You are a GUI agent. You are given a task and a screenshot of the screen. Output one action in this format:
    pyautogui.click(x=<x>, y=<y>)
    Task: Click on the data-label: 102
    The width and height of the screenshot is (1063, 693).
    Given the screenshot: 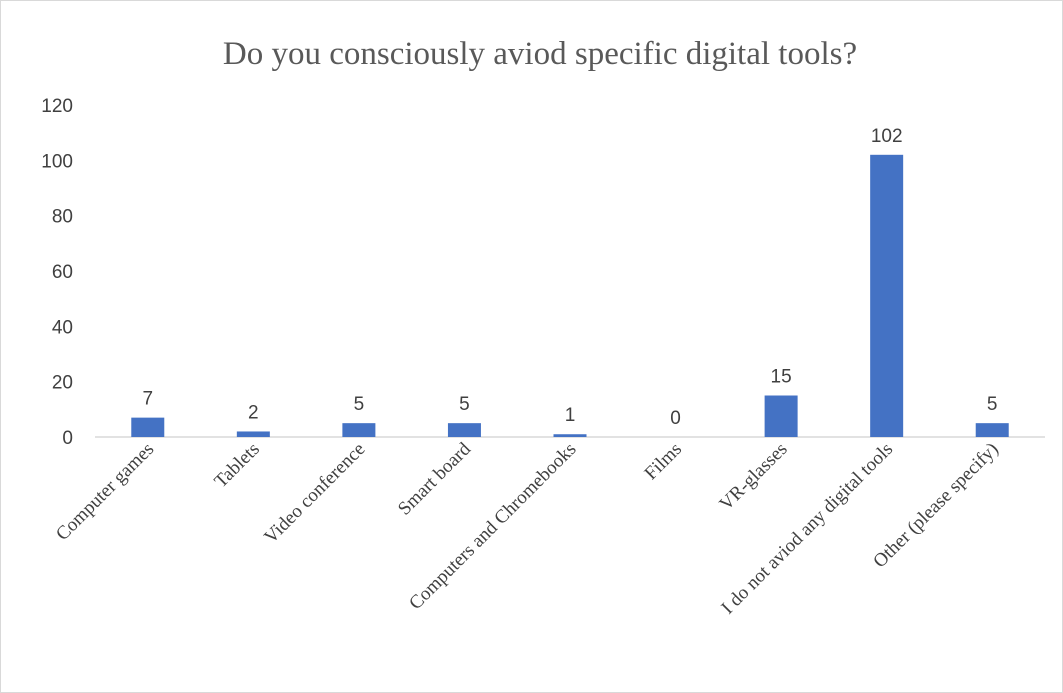 What is the action you would take?
    pyautogui.click(x=887, y=136)
    